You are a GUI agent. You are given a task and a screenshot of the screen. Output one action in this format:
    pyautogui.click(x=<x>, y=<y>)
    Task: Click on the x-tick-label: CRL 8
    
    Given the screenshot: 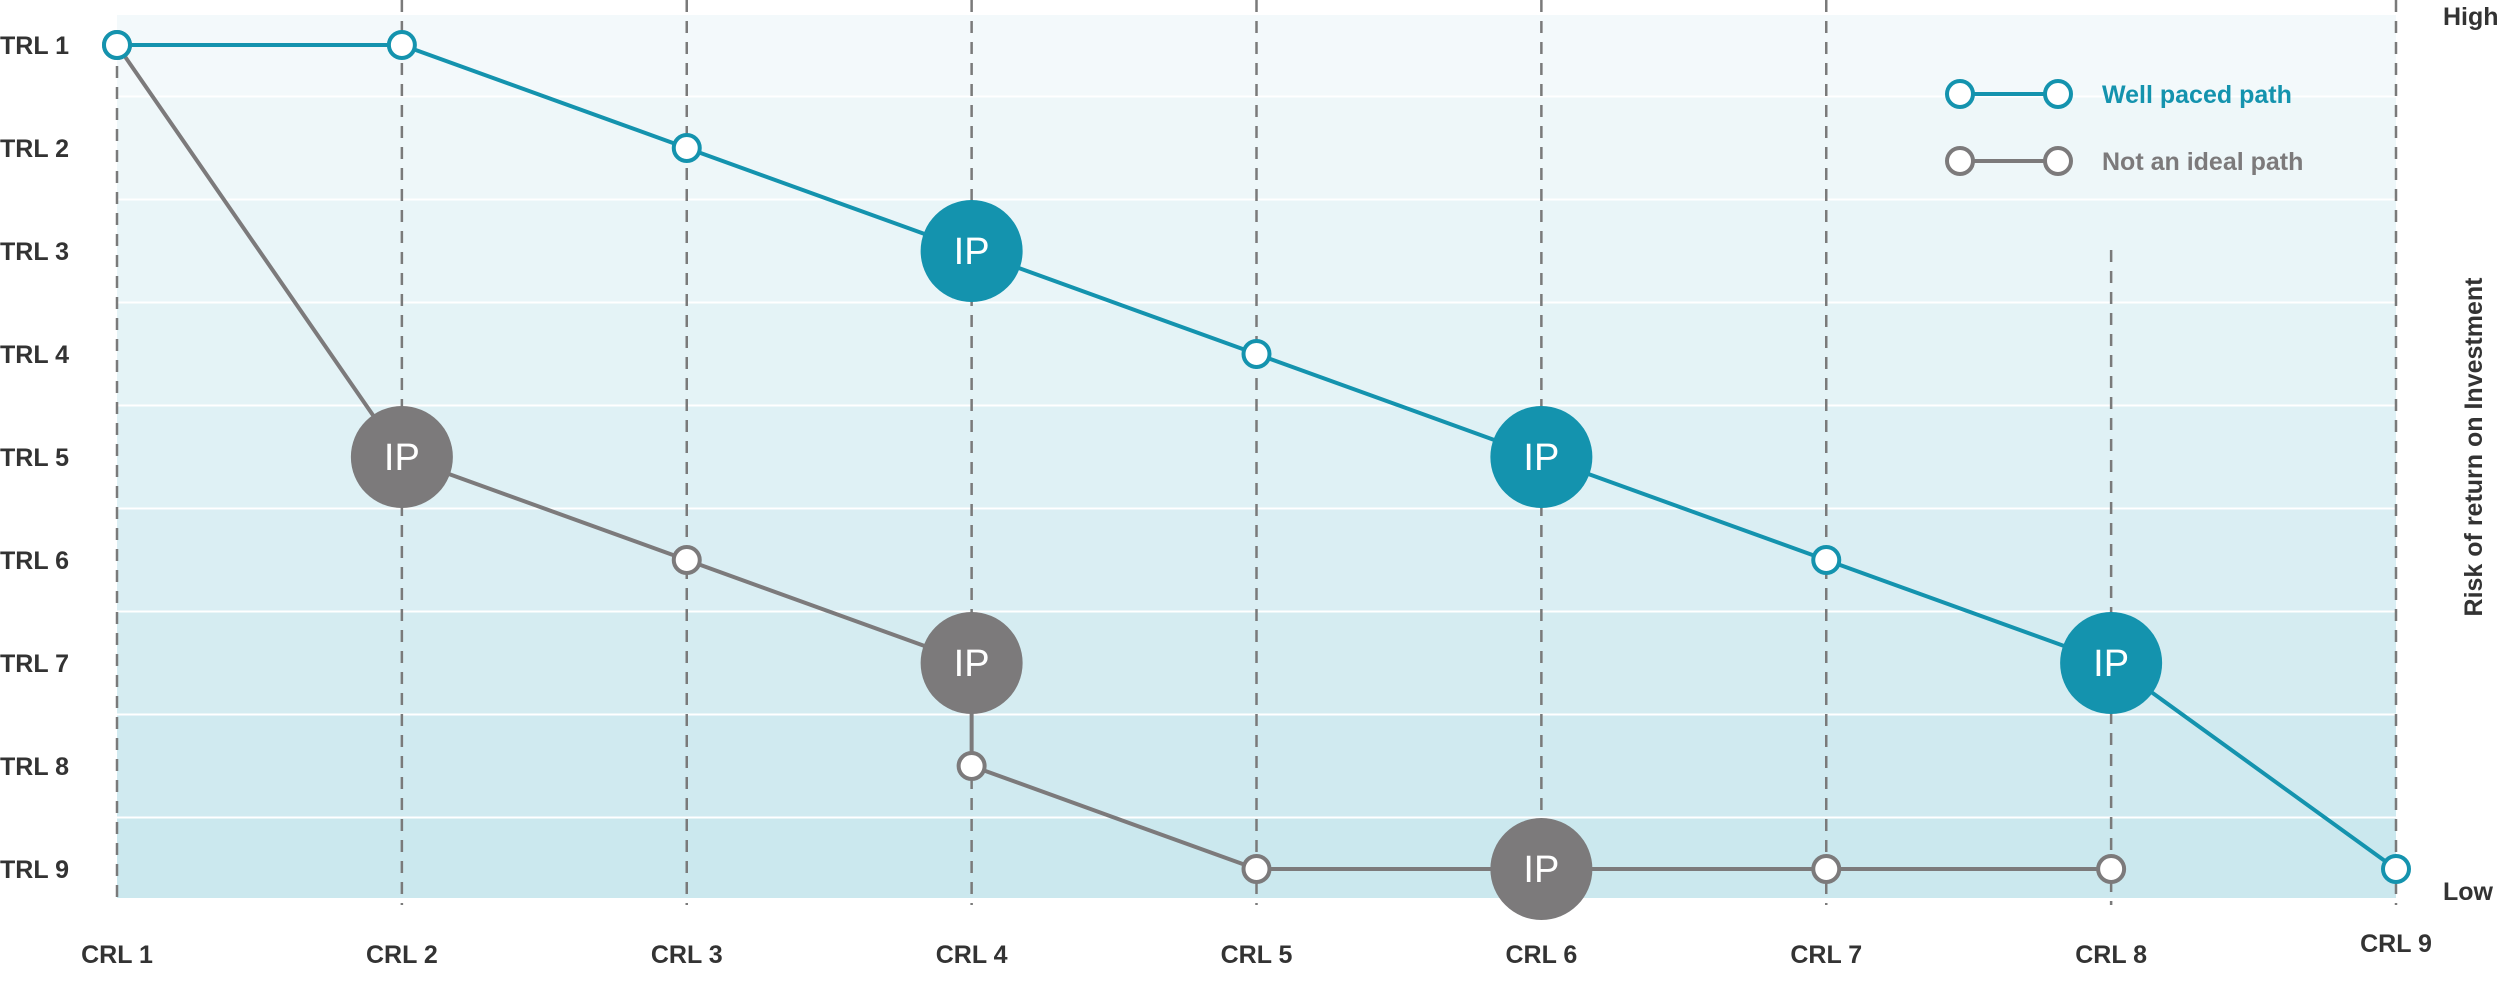 What is the action you would take?
    pyautogui.click(x=2111, y=955)
    